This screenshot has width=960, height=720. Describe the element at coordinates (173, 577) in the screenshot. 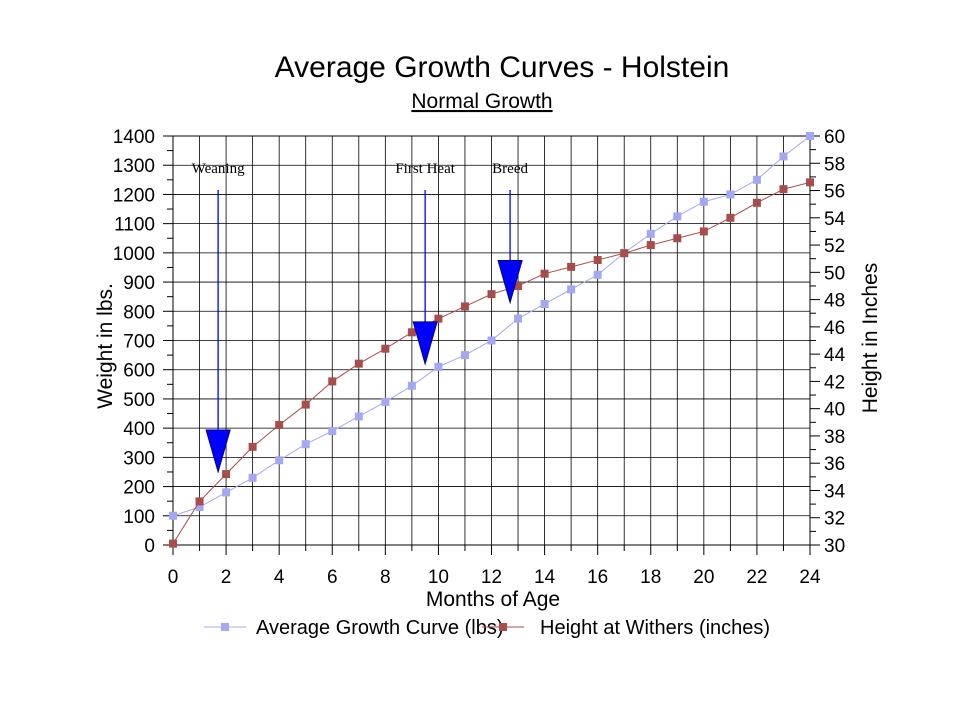

I see `x-tick-label: 0` at that location.